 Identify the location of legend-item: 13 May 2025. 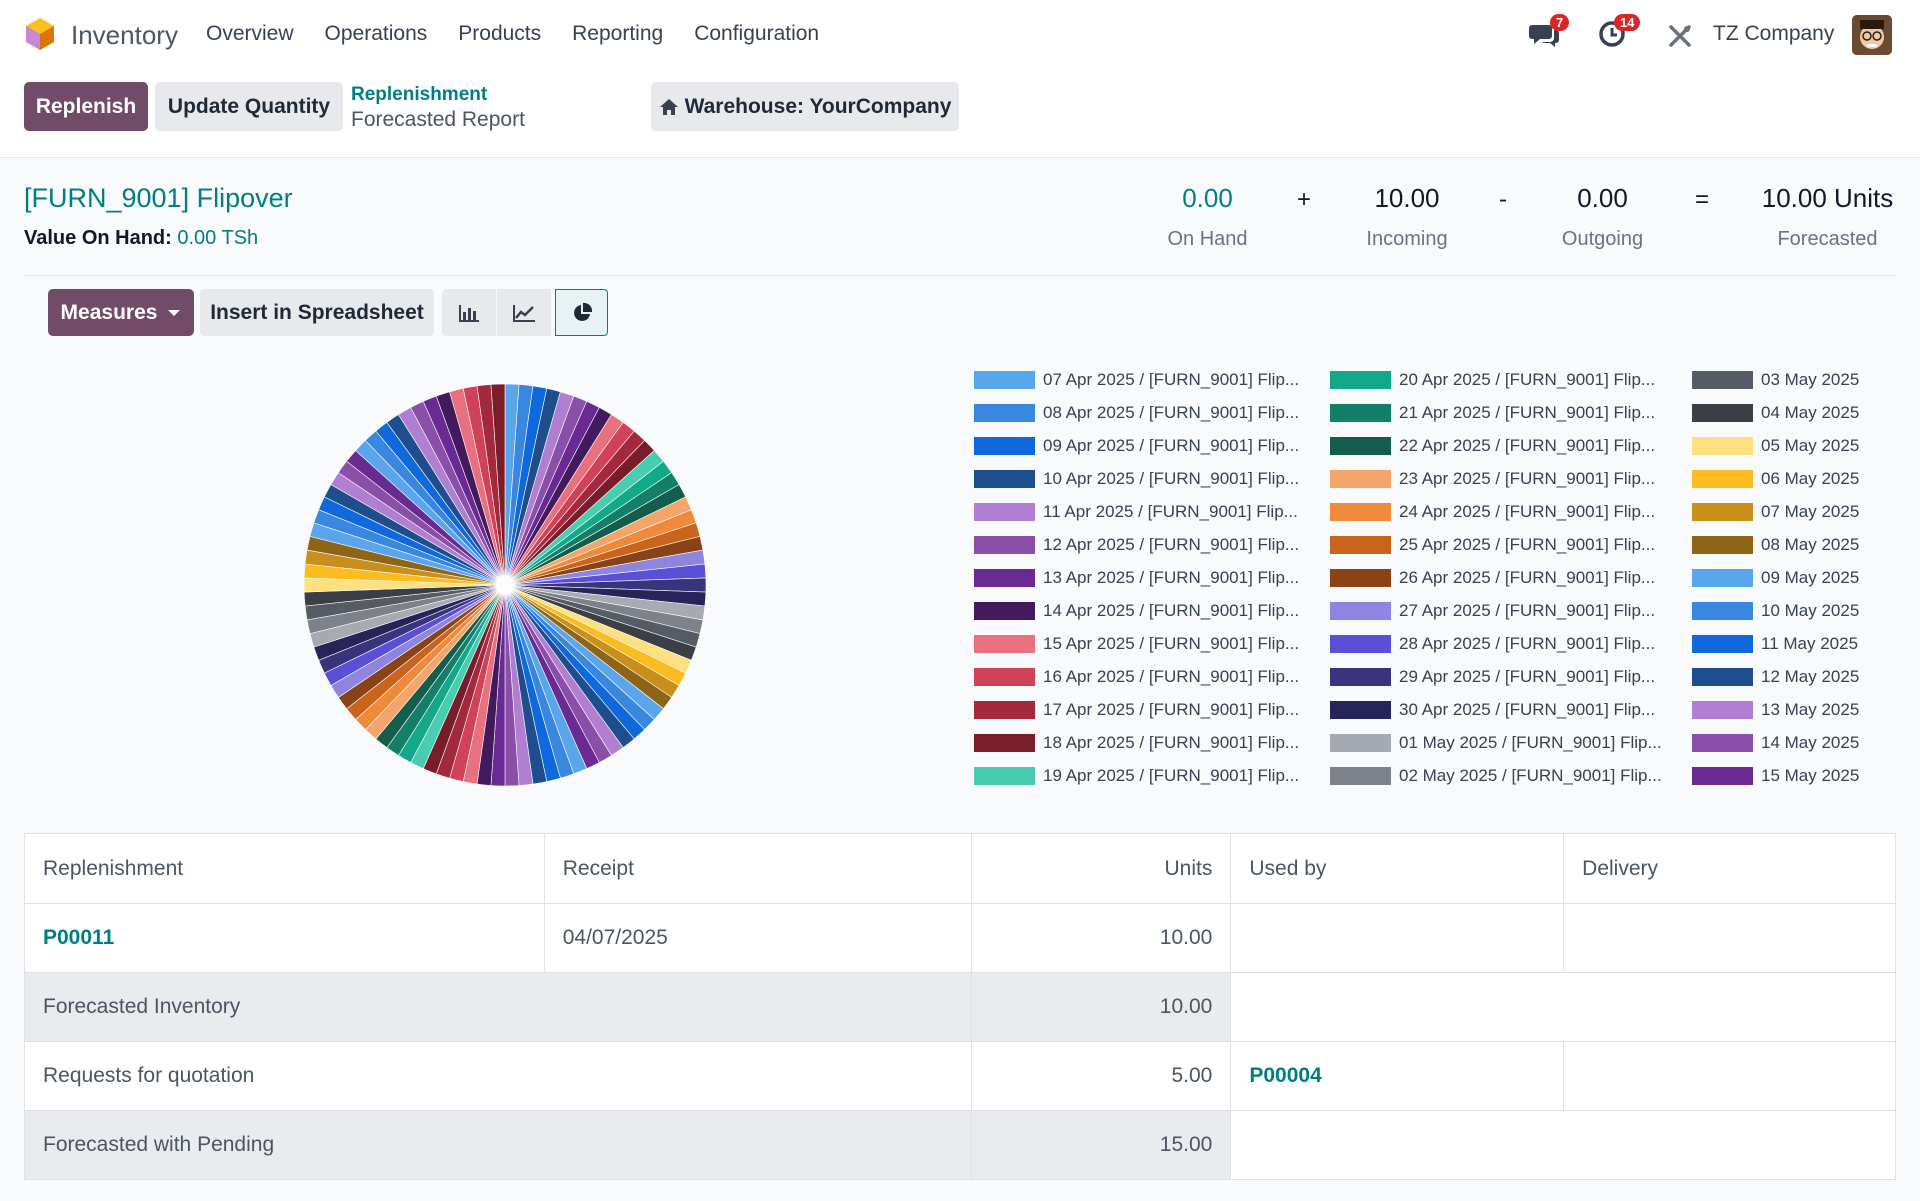
(1777, 710).